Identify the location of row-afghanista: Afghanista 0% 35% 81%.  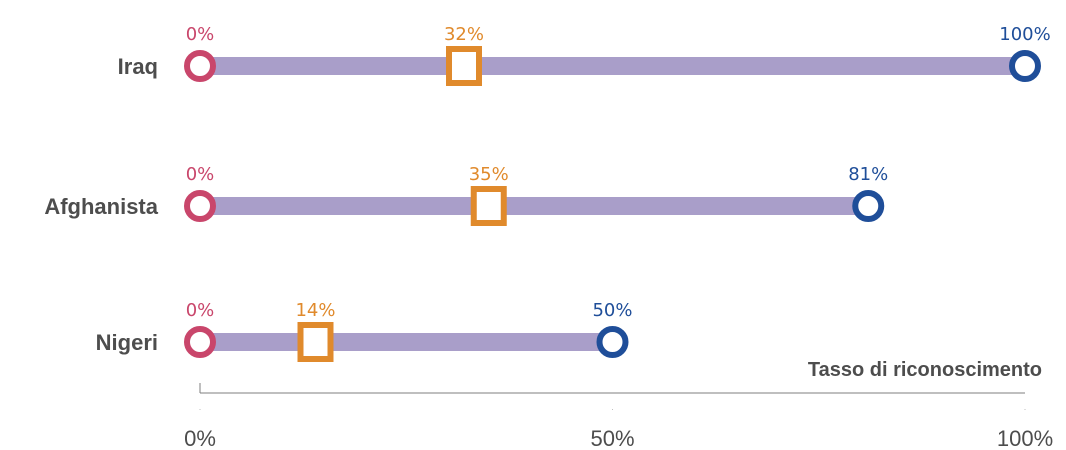
(466, 195).